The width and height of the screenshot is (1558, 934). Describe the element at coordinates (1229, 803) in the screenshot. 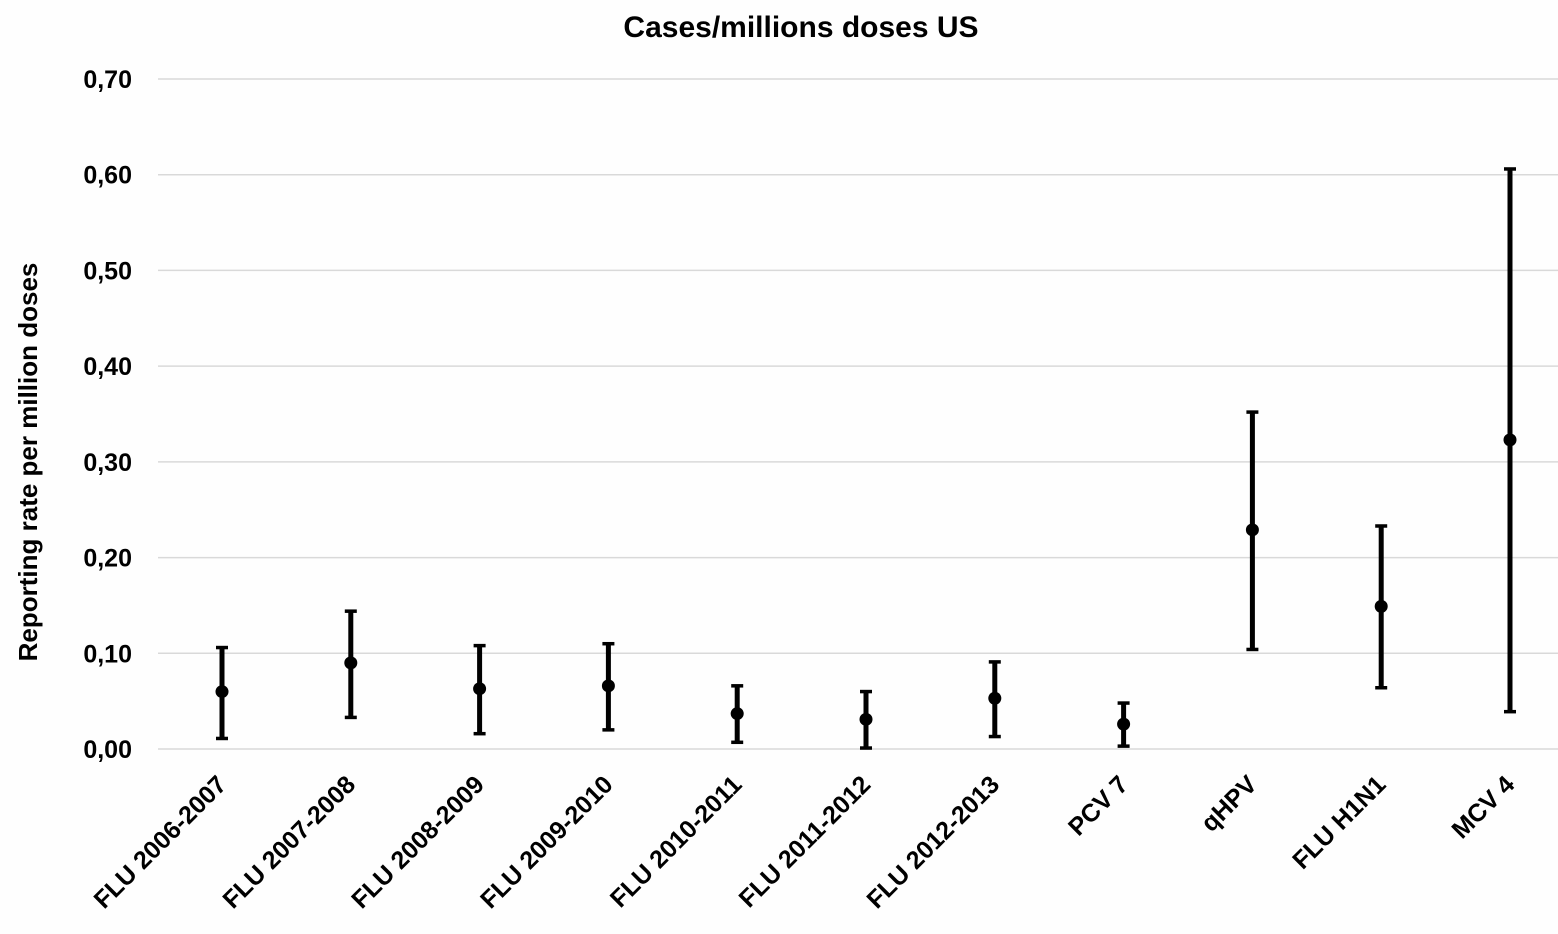

I see `x-tick-label: qHPV` at that location.